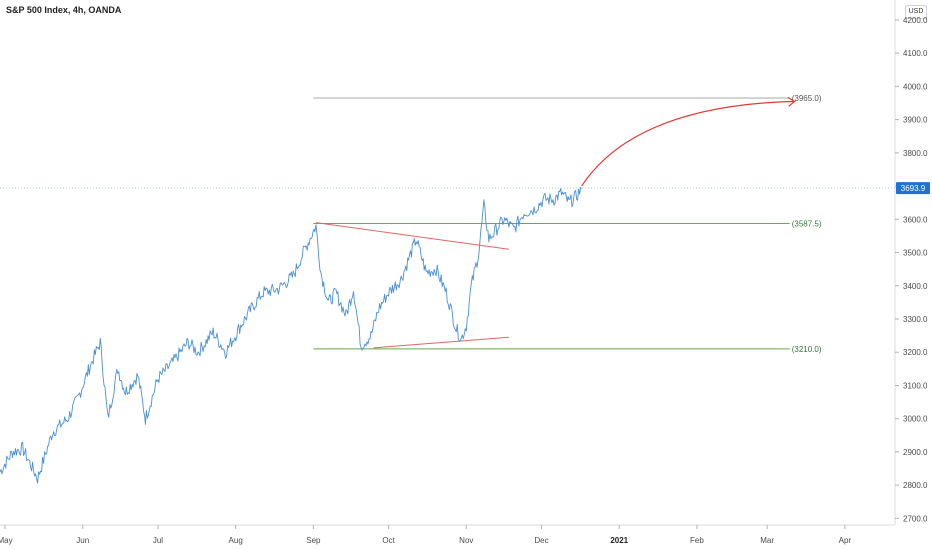  Describe the element at coordinates (915, 286) in the screenshot. I see `y-tick-label: 3400.0` at that location.